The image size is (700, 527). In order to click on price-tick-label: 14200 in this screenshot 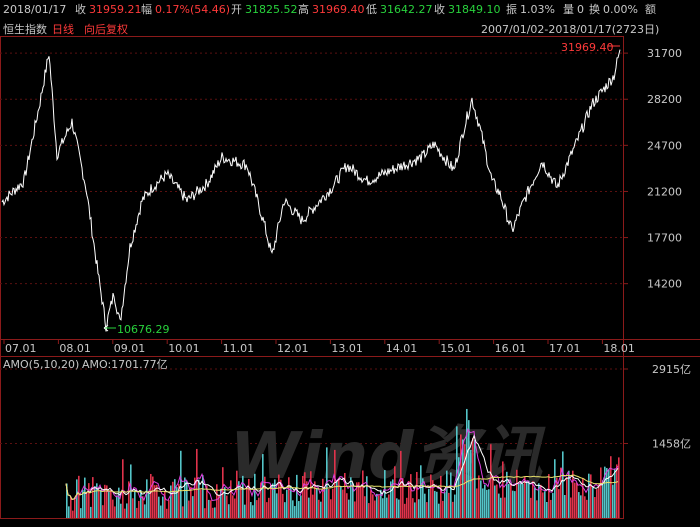, I will do `click(664, 284)`.